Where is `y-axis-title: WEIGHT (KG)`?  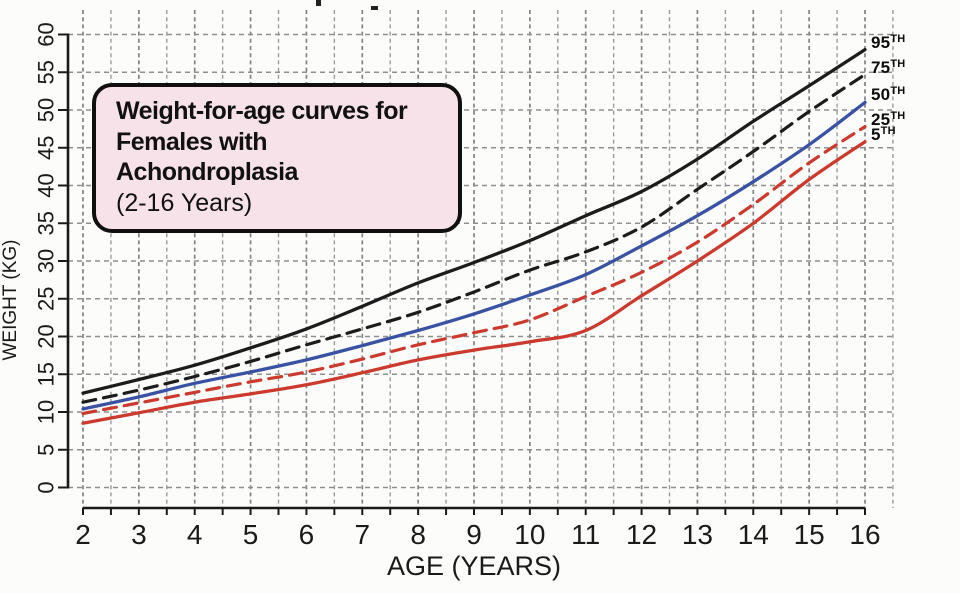 y-axis-title: WEIGHT (KG) is located at coordinates (10, 300).